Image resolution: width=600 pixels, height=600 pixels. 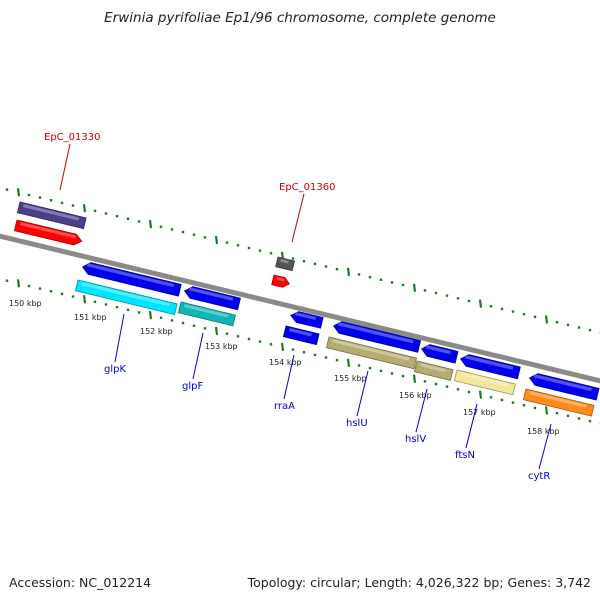 I want to click on leader-line-glpF, so click(x=198, y=356).